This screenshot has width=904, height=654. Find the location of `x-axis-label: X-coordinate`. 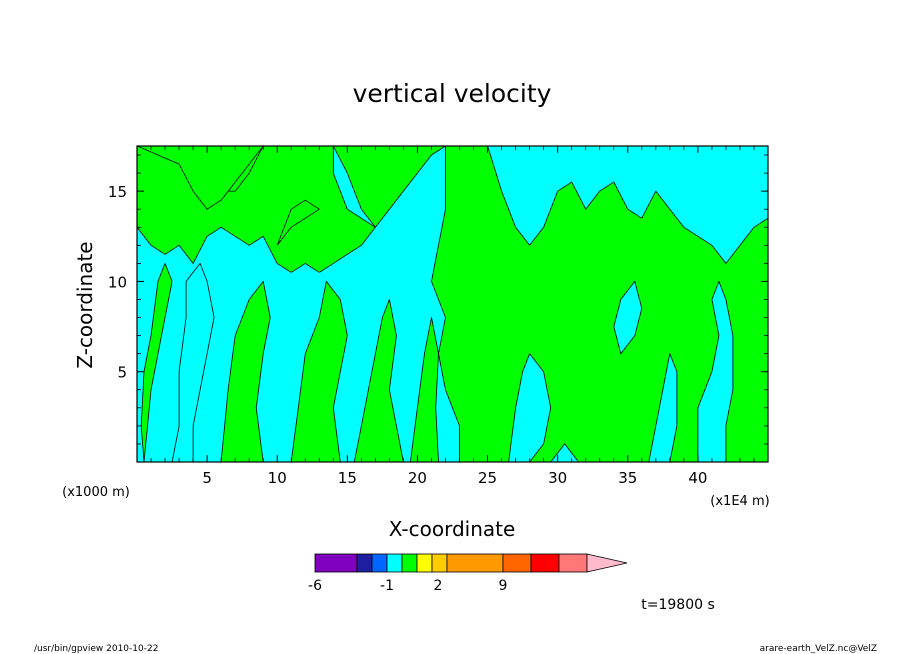

x-axis-label: X-coordinate is located at coordinates (452, 529).